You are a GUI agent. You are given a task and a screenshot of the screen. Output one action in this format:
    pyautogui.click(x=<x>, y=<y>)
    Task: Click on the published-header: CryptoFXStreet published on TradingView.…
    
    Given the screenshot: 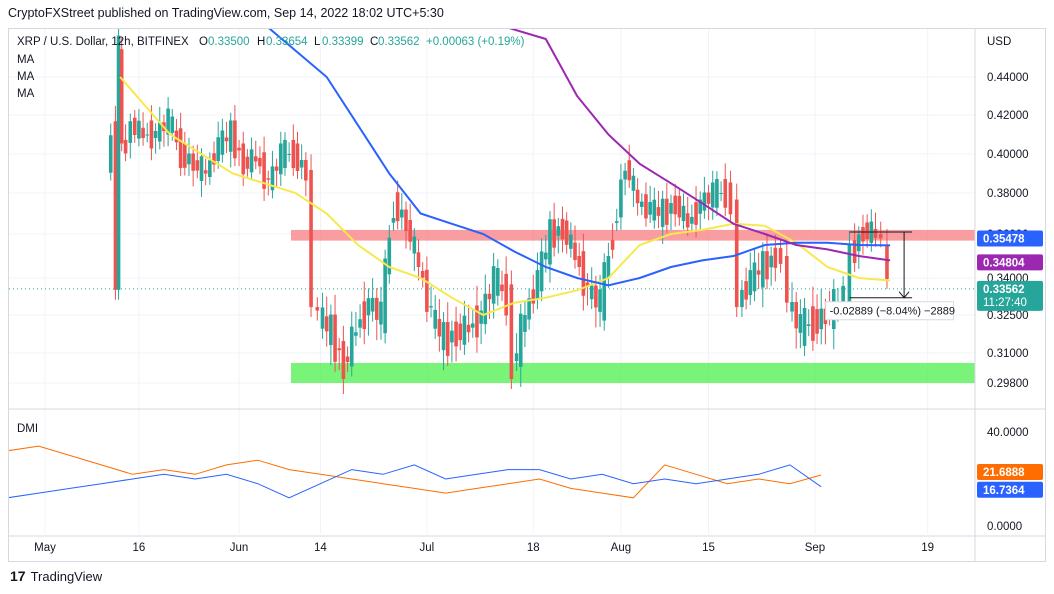 What is the action you would take?
    pyautogui.click(x=226, y=13)
    